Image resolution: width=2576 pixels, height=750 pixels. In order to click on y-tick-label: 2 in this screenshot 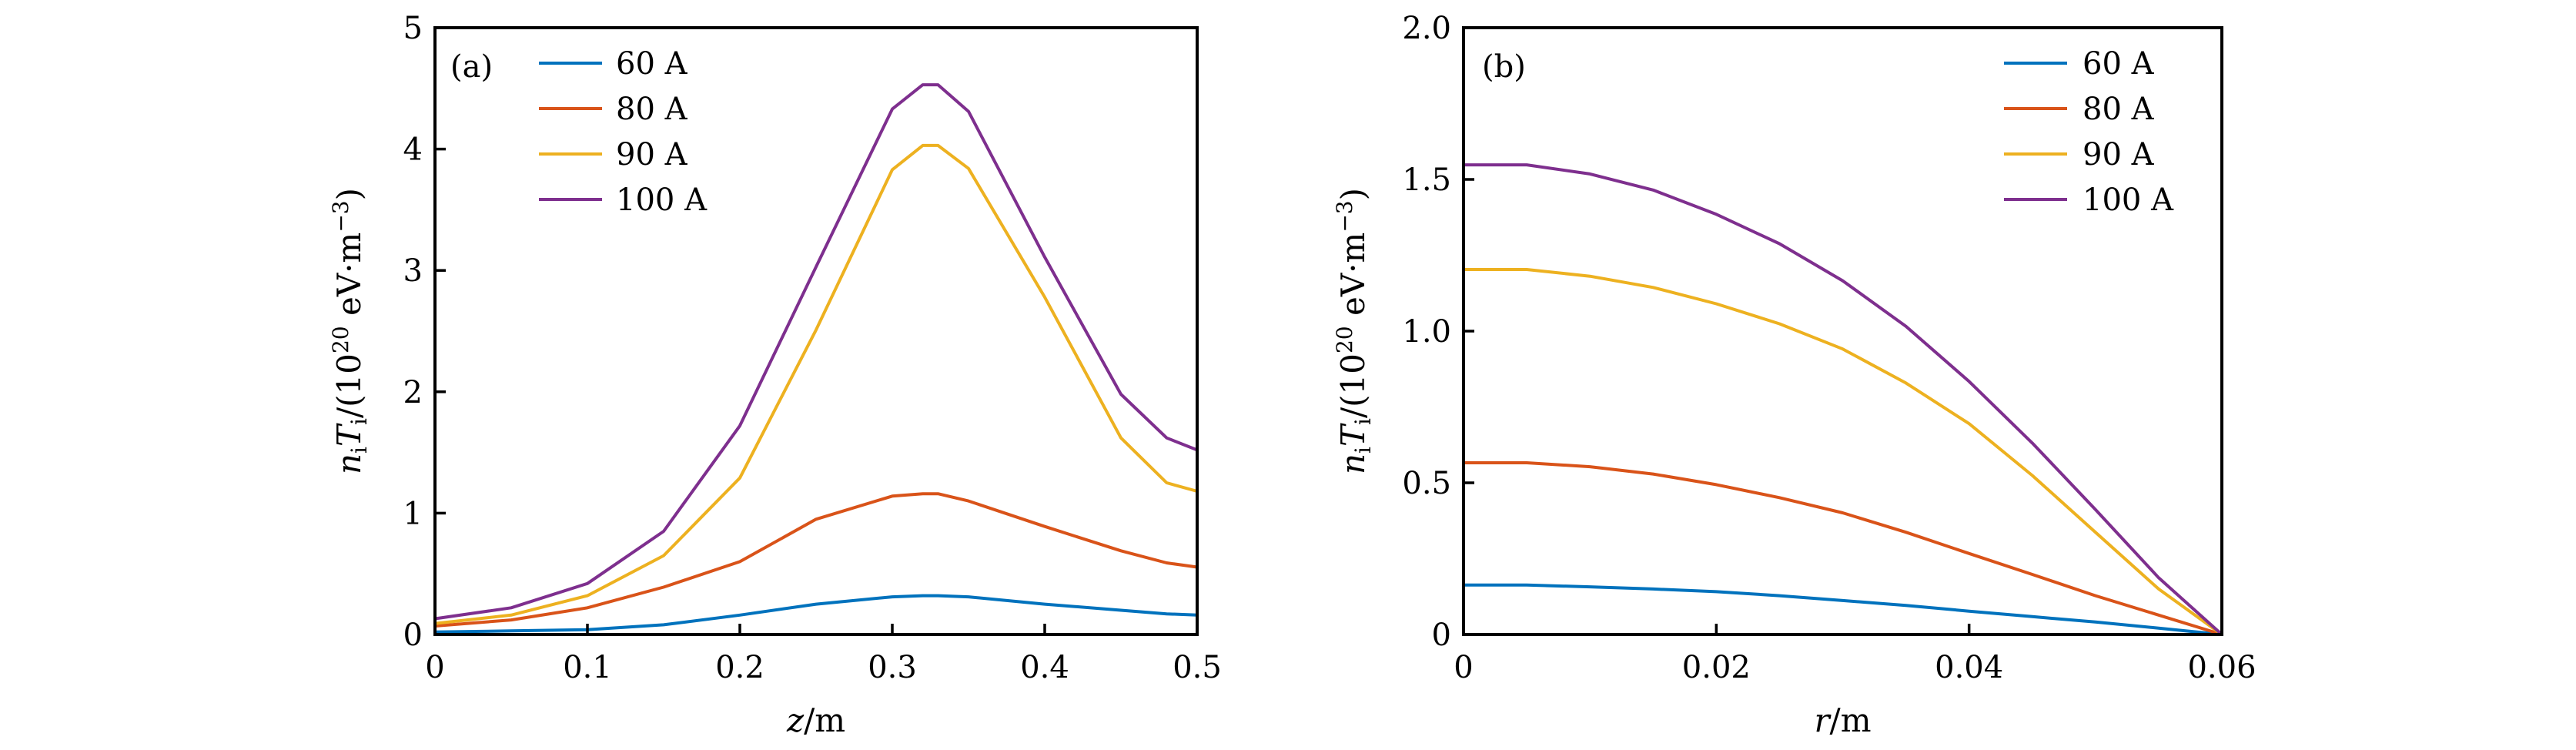, I will do `click(413, 392)`.